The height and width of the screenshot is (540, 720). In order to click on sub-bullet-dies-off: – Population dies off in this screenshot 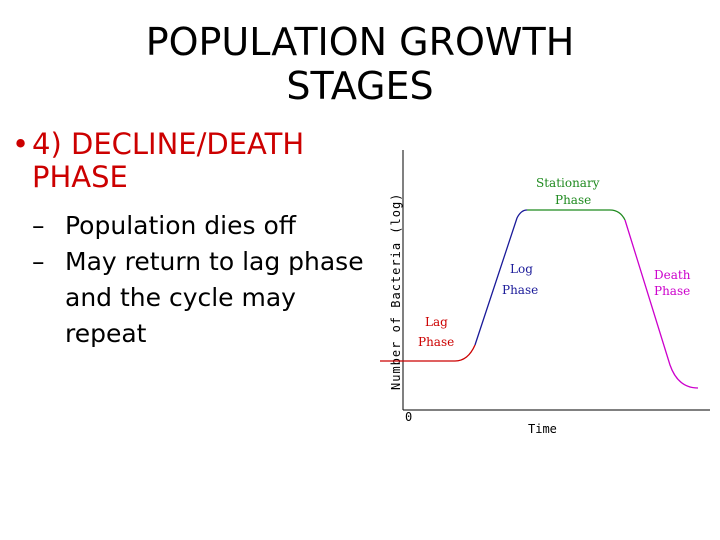, I will do `click(212, 226)`.